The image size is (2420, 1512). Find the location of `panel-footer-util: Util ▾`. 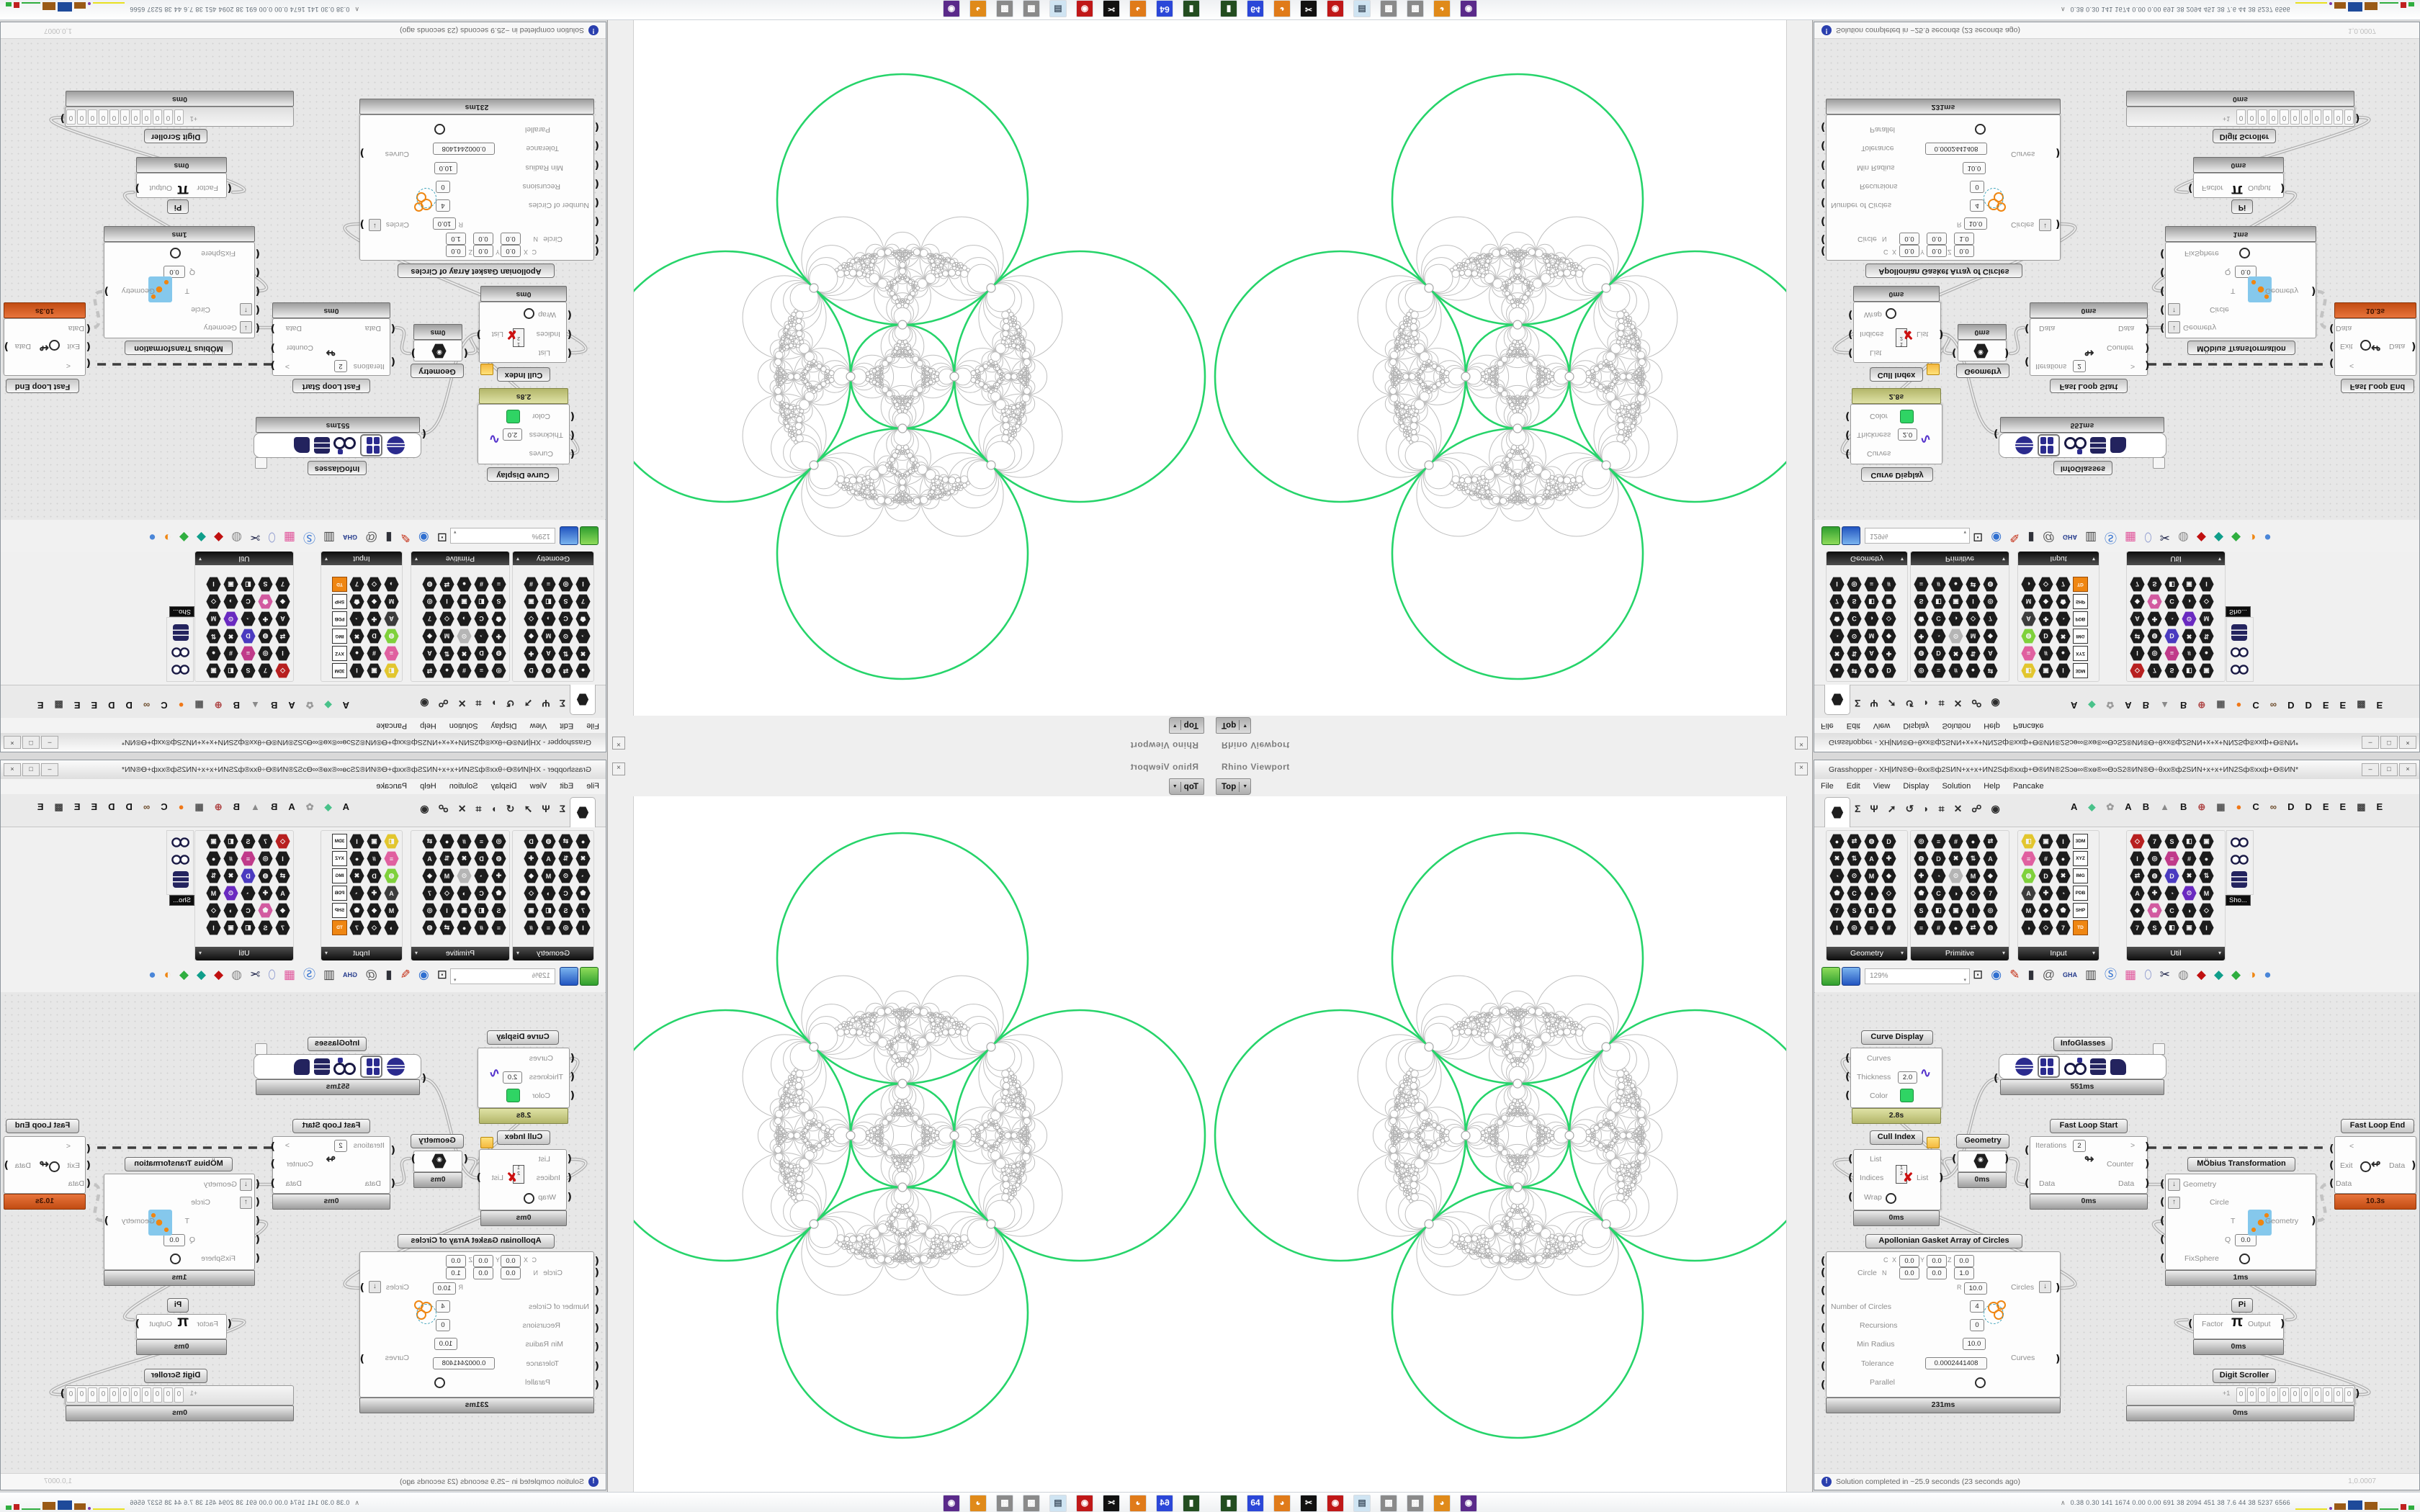

panel-footer-util: Util ▾ is located at coordinates (2176, 953).